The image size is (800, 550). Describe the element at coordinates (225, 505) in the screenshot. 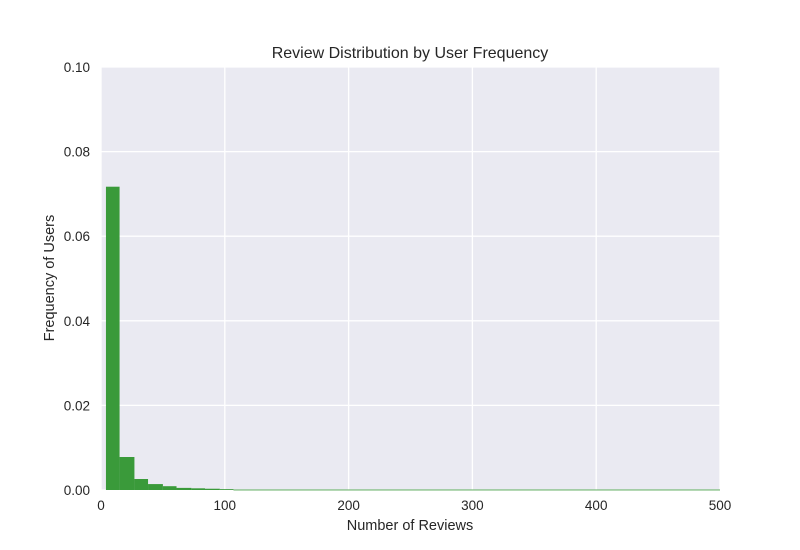

I see `x-tick-label: 100` at that location.